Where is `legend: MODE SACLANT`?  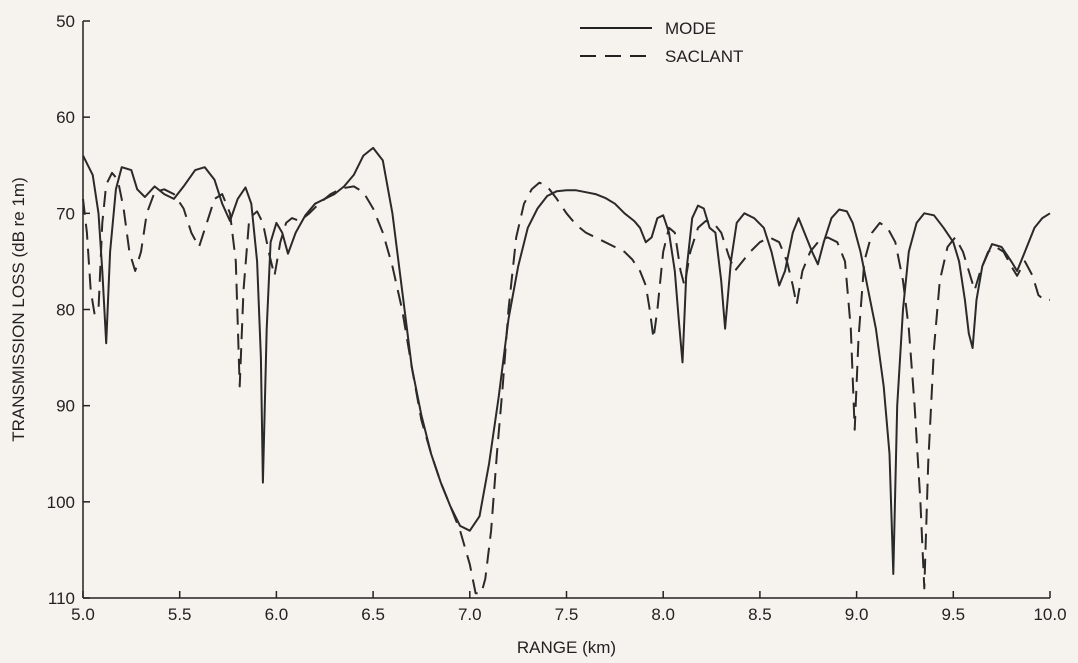
legend: MODE SACLANT is located at coordinates (661, 42).